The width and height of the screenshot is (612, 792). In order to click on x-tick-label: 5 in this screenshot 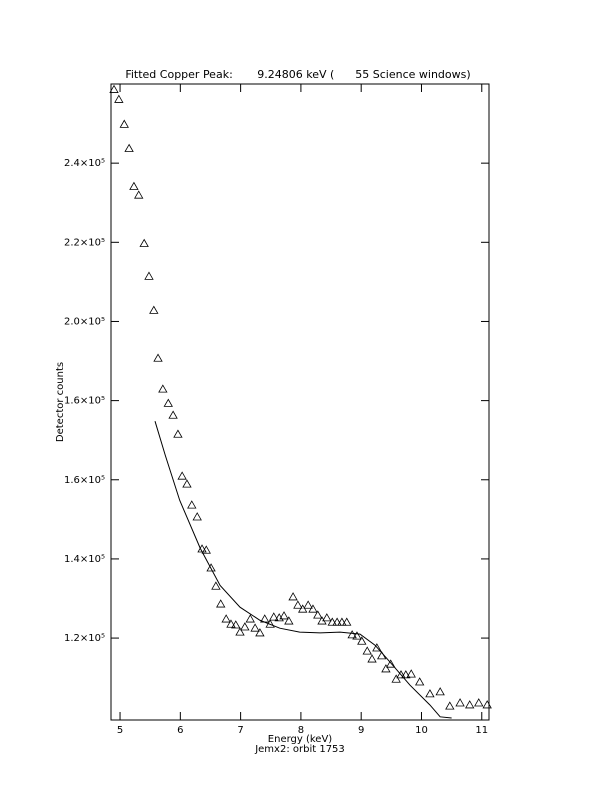, I will do `click(120, 730)`.